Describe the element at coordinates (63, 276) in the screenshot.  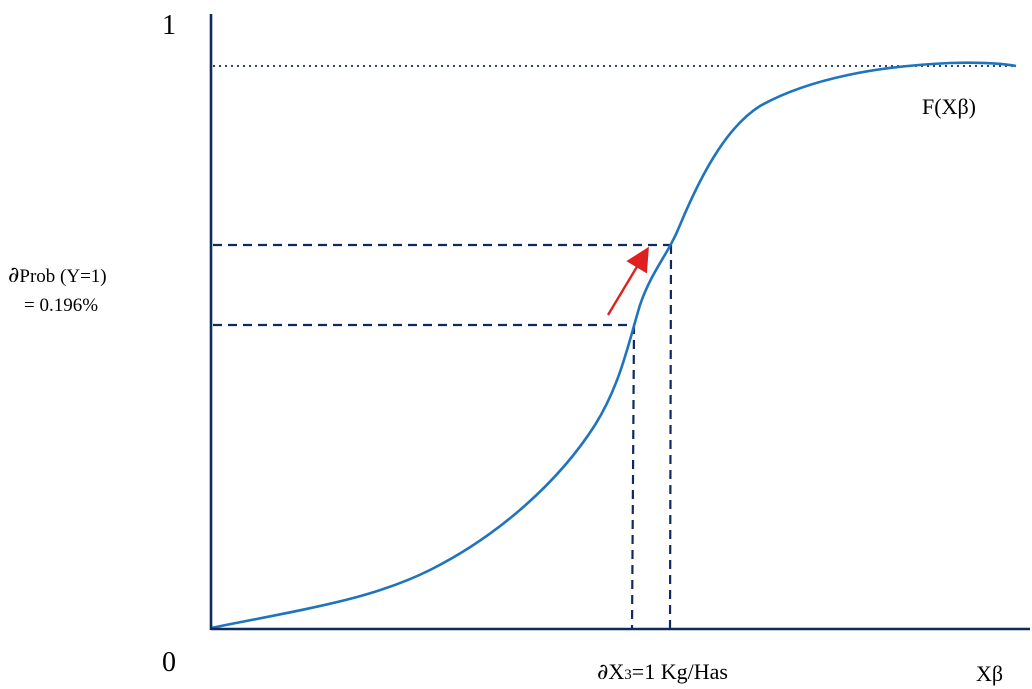
I see `y-change-text: Prob (Y=1)` at that location.